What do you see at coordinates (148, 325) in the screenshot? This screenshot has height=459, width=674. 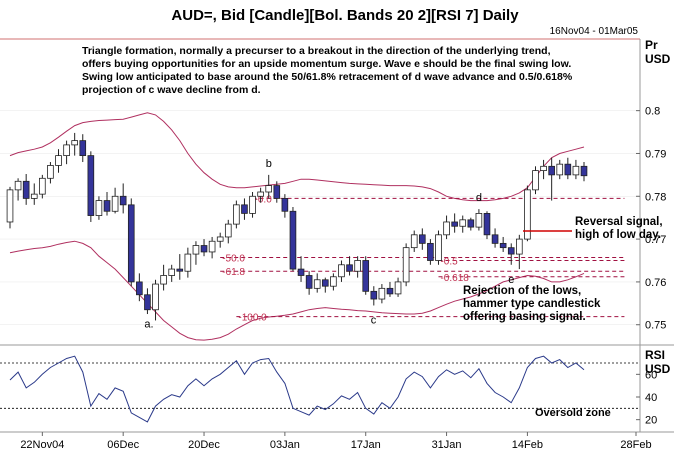 I see `wave-label: a.` at bounding box center [148, 325].